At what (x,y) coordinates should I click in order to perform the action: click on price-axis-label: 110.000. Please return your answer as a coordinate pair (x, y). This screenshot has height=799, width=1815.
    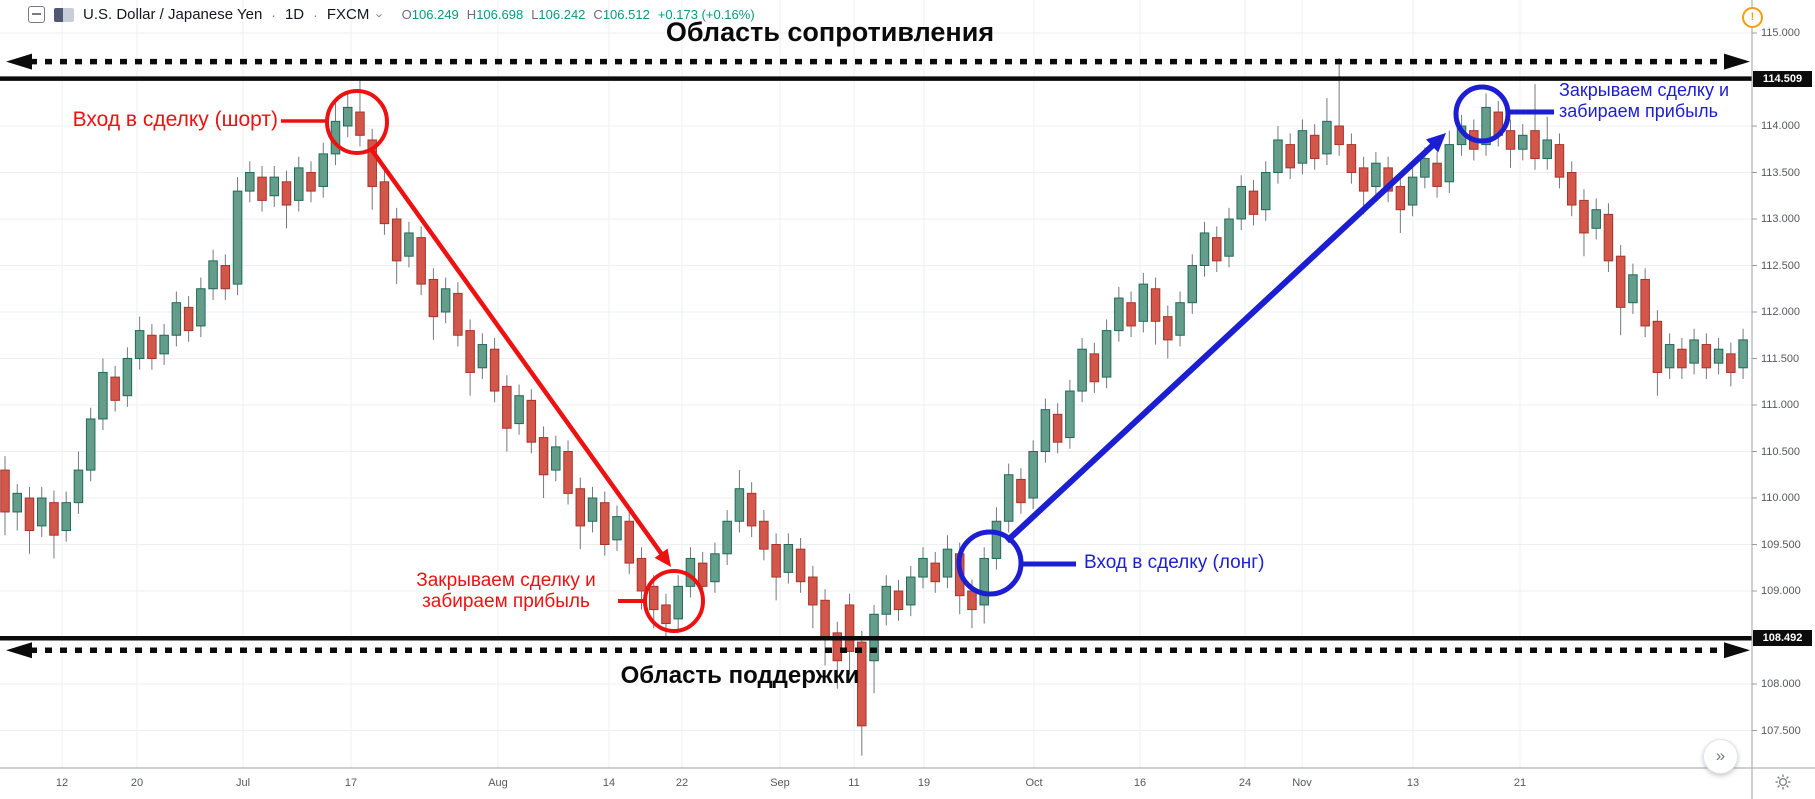
    Looking at the image, I should click on (1780, 498).